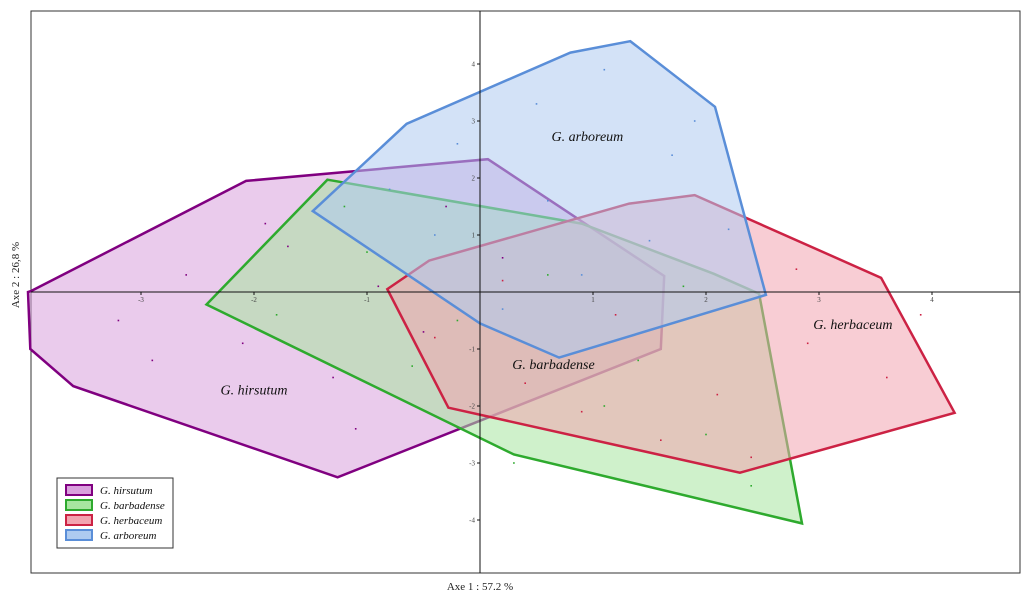 This screenshot has height=596, width=1024. I want to click on y-tick-label-5: 2, so click(474, 179).